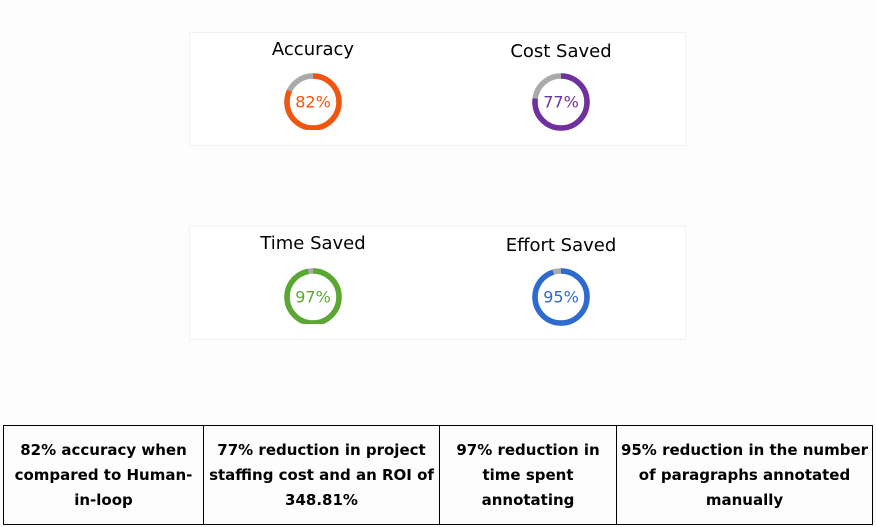  I want to click on effort-saved-donut: 95%, so click(561, 297).